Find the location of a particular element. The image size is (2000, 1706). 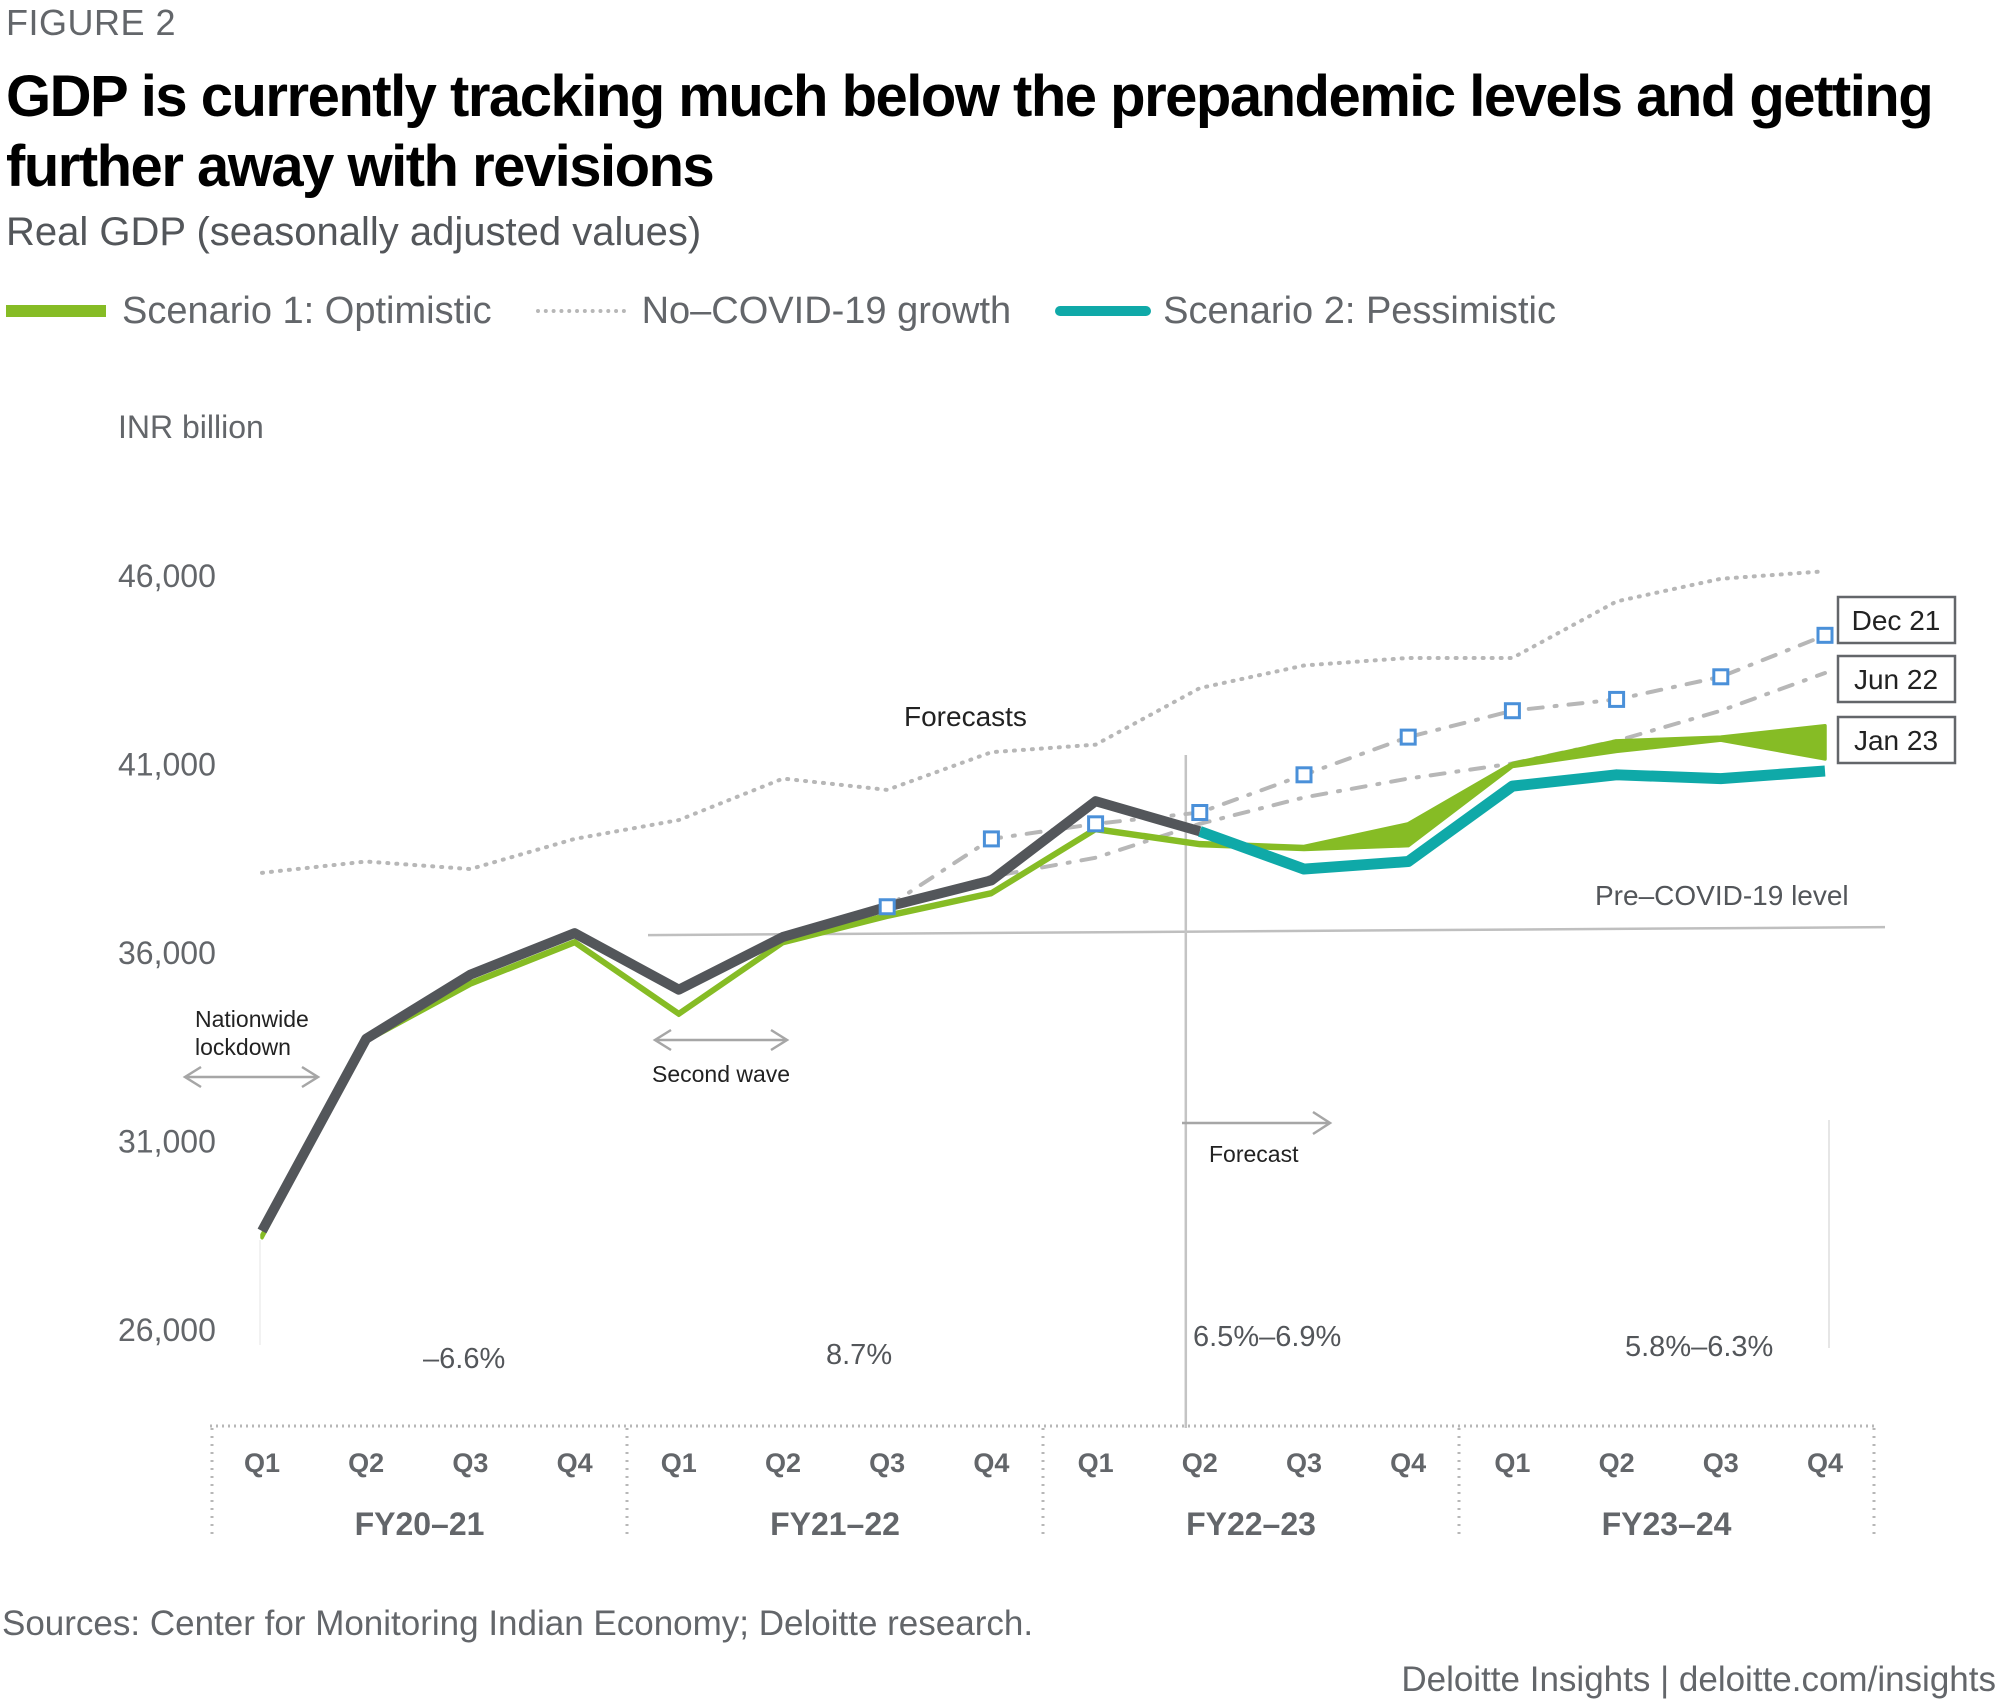

legend-item-pessimistic: Scenario 2: Pessimistic is located at coordinates (1305, 311).